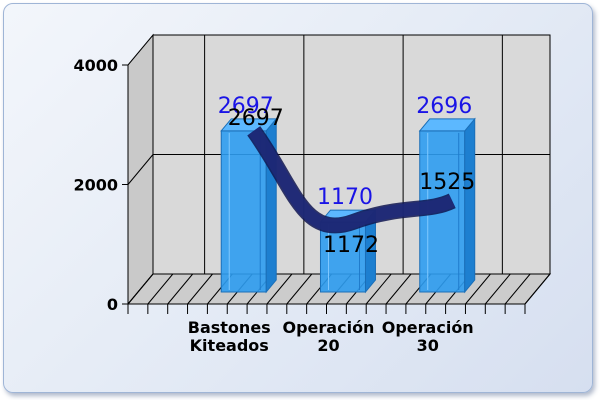 This screenshot has height=400, width=600. Describe the element at coordinates (345, 197) in the screenshot. I see `bar-value-label: 1170` at that location.